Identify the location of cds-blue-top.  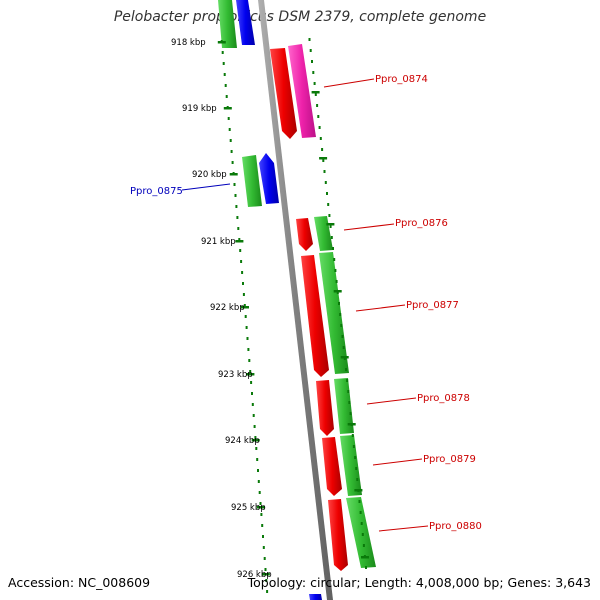
(245, 22).